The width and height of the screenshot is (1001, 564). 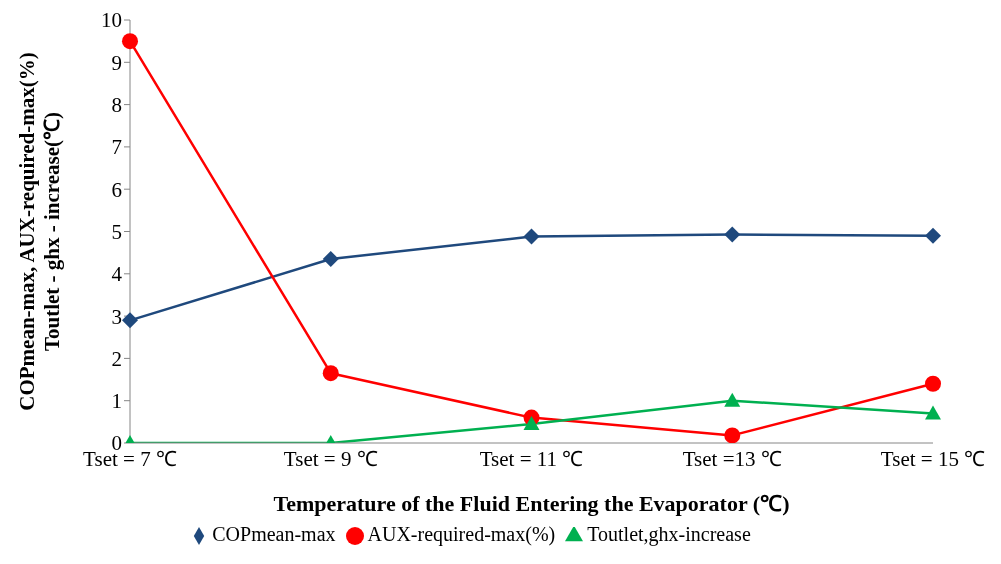 I want to click on y-axis-title: COPmean-max, AUX-required-max(%) Toutlet - ghx - increase(℃), so click(x=39, y=231).